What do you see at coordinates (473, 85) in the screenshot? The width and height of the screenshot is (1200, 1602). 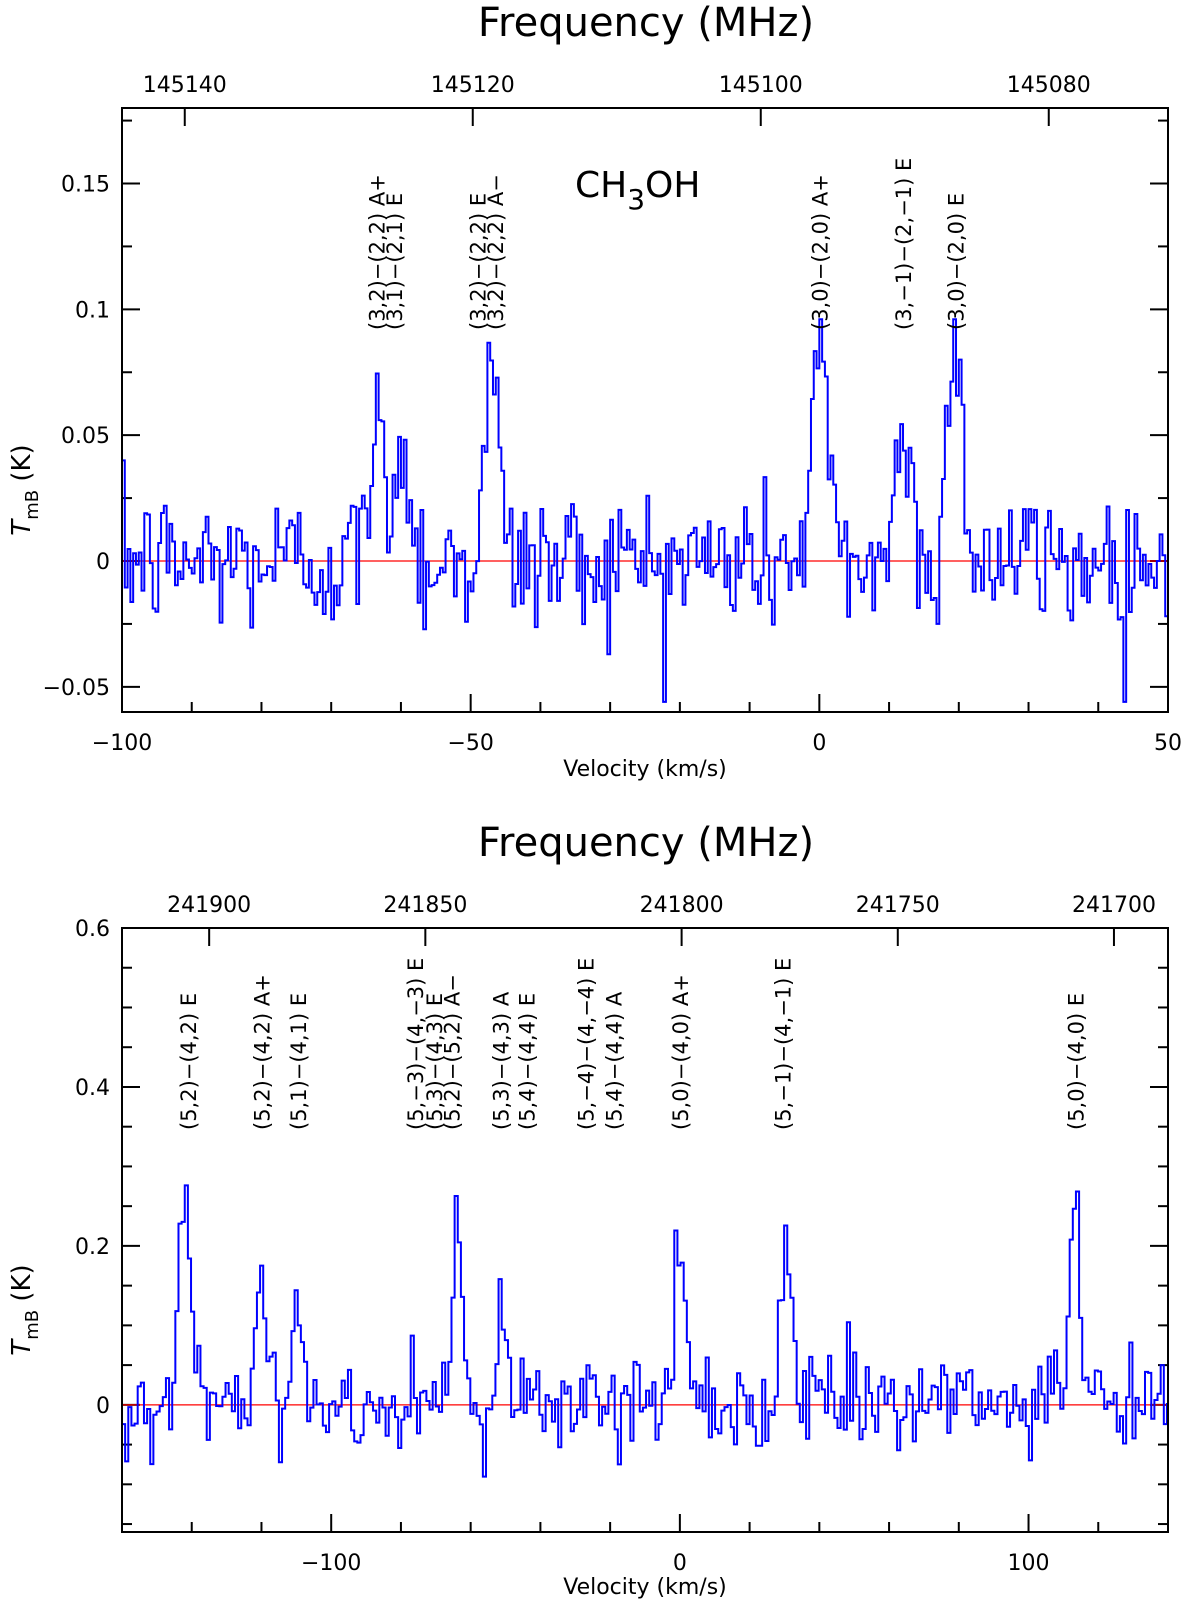 I see `frequency-tick-label: 145120` at bounding box center [473, 85].